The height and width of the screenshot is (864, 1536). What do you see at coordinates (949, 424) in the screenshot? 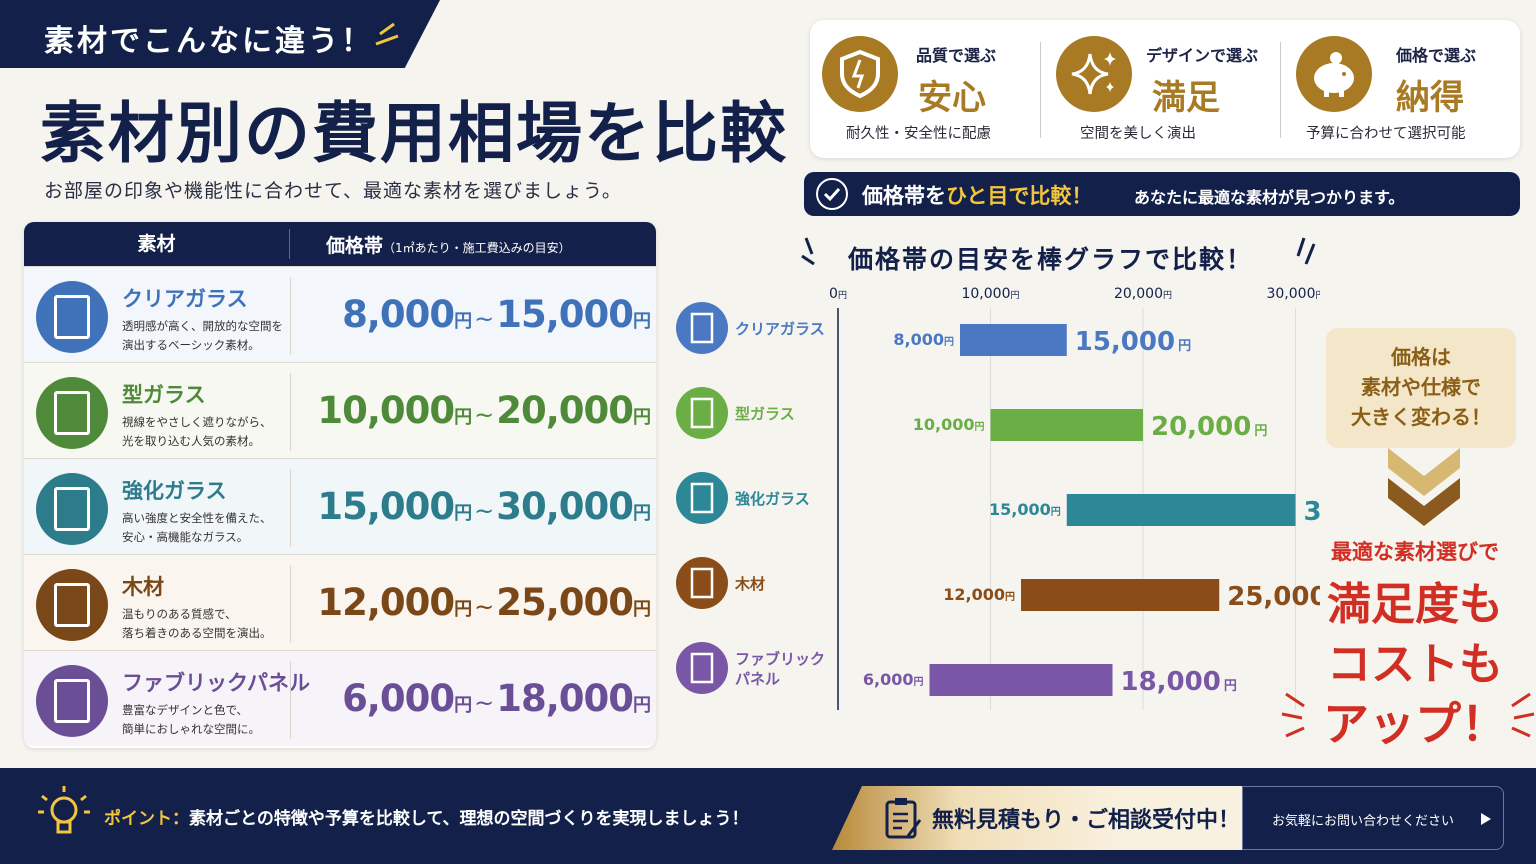
I see `low-value-label: 10,000円` at bounding box center [949, 424].